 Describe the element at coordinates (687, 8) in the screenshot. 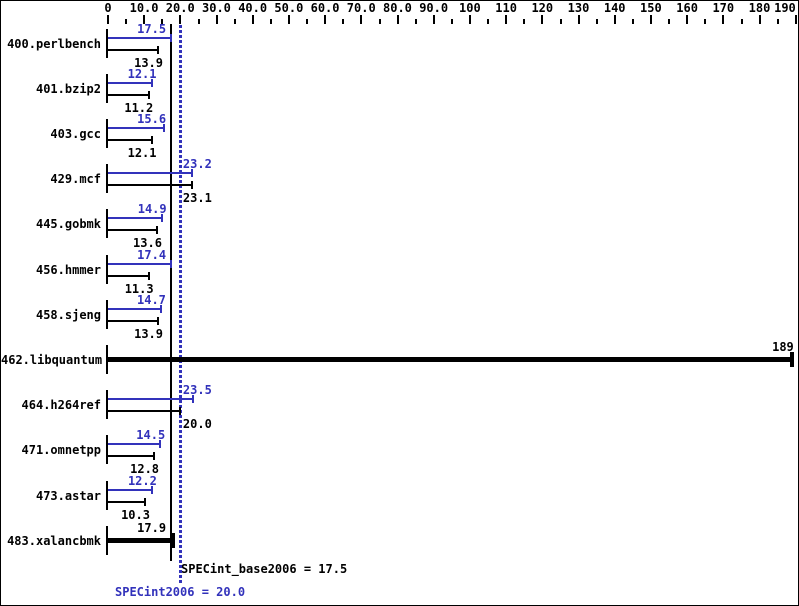

I see `axis-tick-label: 160` at that location.